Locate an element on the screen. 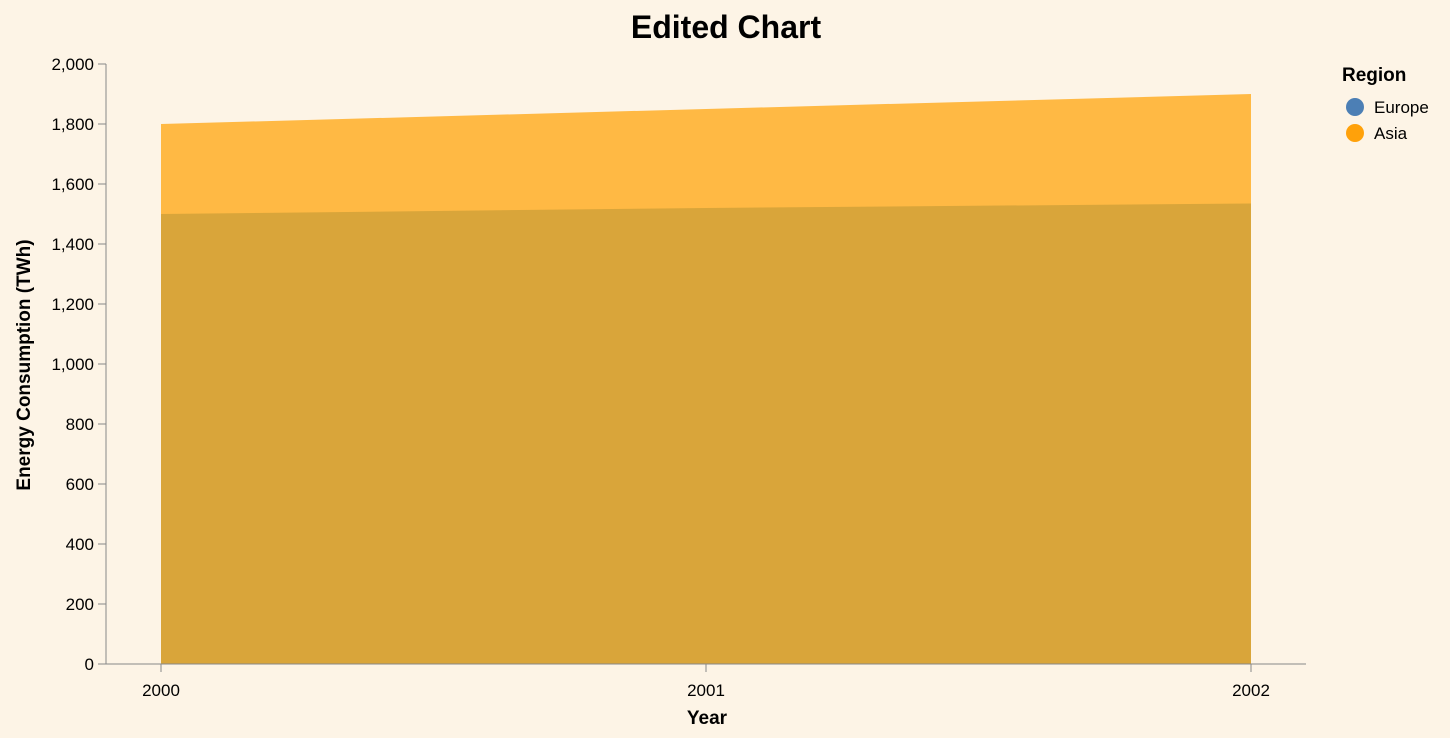 Image resolution: width=1450 pixels, height=738 pixels. y-tick-label: 1,400 is located at coordinates (72, 244).